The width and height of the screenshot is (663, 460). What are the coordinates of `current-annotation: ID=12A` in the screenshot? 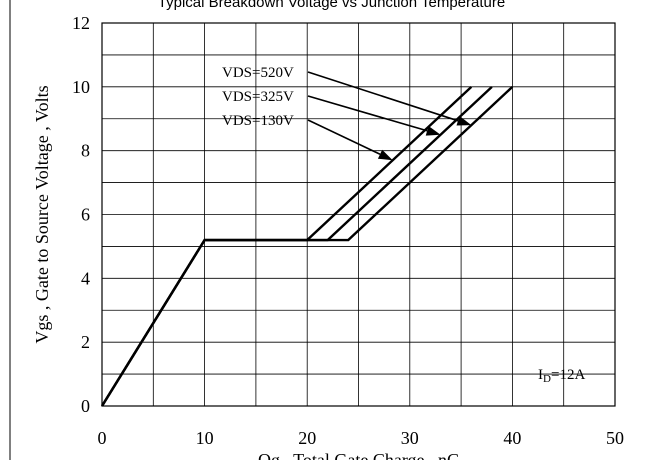 It's located at (561, 376).